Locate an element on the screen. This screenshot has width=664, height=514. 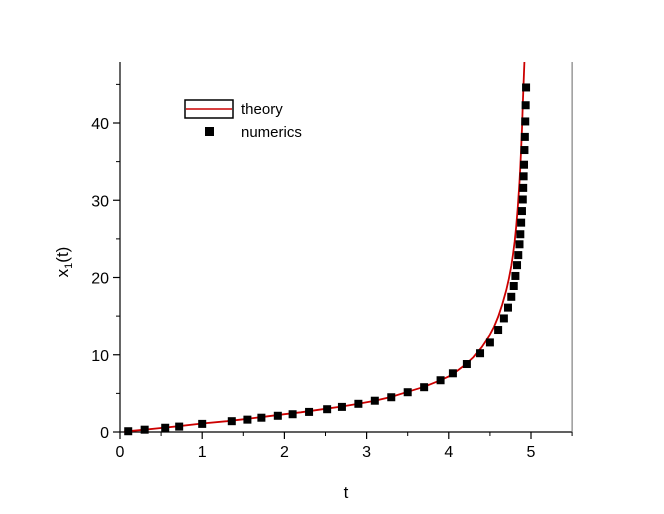
y-axis-label-main: x is located at coordinates (62, 272).